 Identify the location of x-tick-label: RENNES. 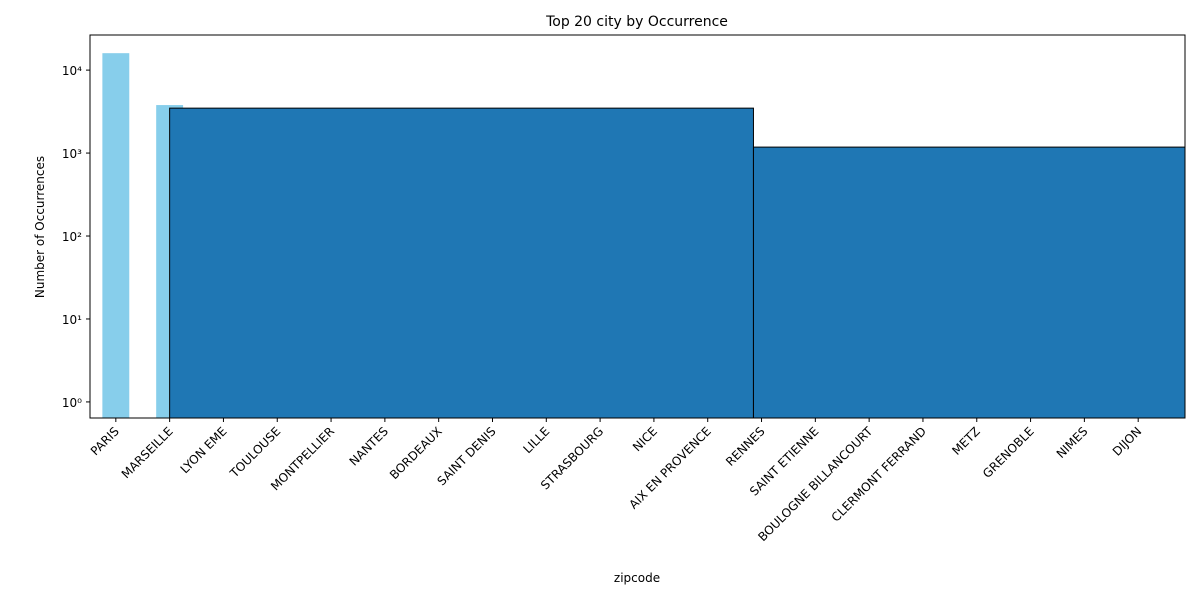
(745, 446).